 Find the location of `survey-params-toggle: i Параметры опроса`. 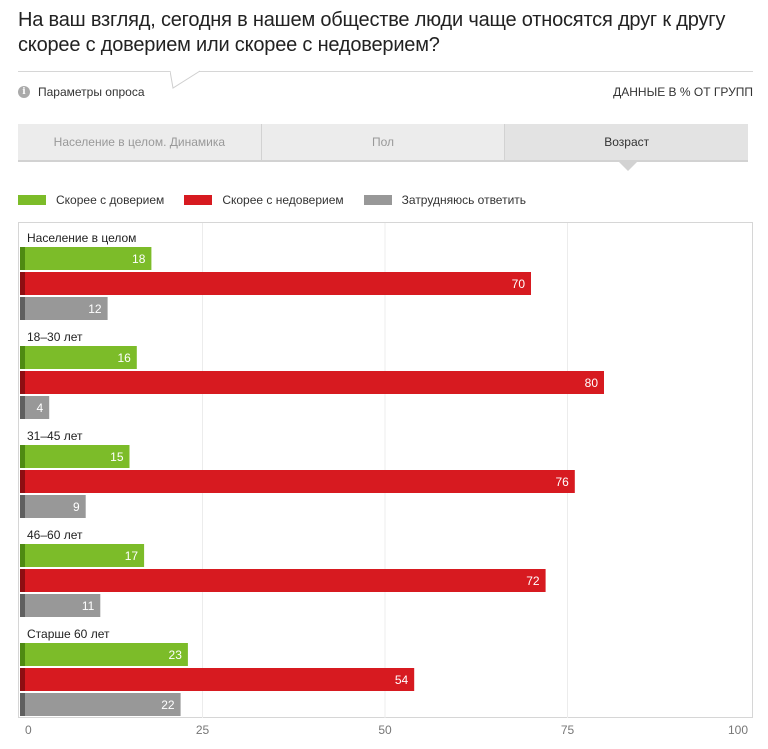

survey-params-toggle: i Параметры опроса is located at coordinates (81, 92).